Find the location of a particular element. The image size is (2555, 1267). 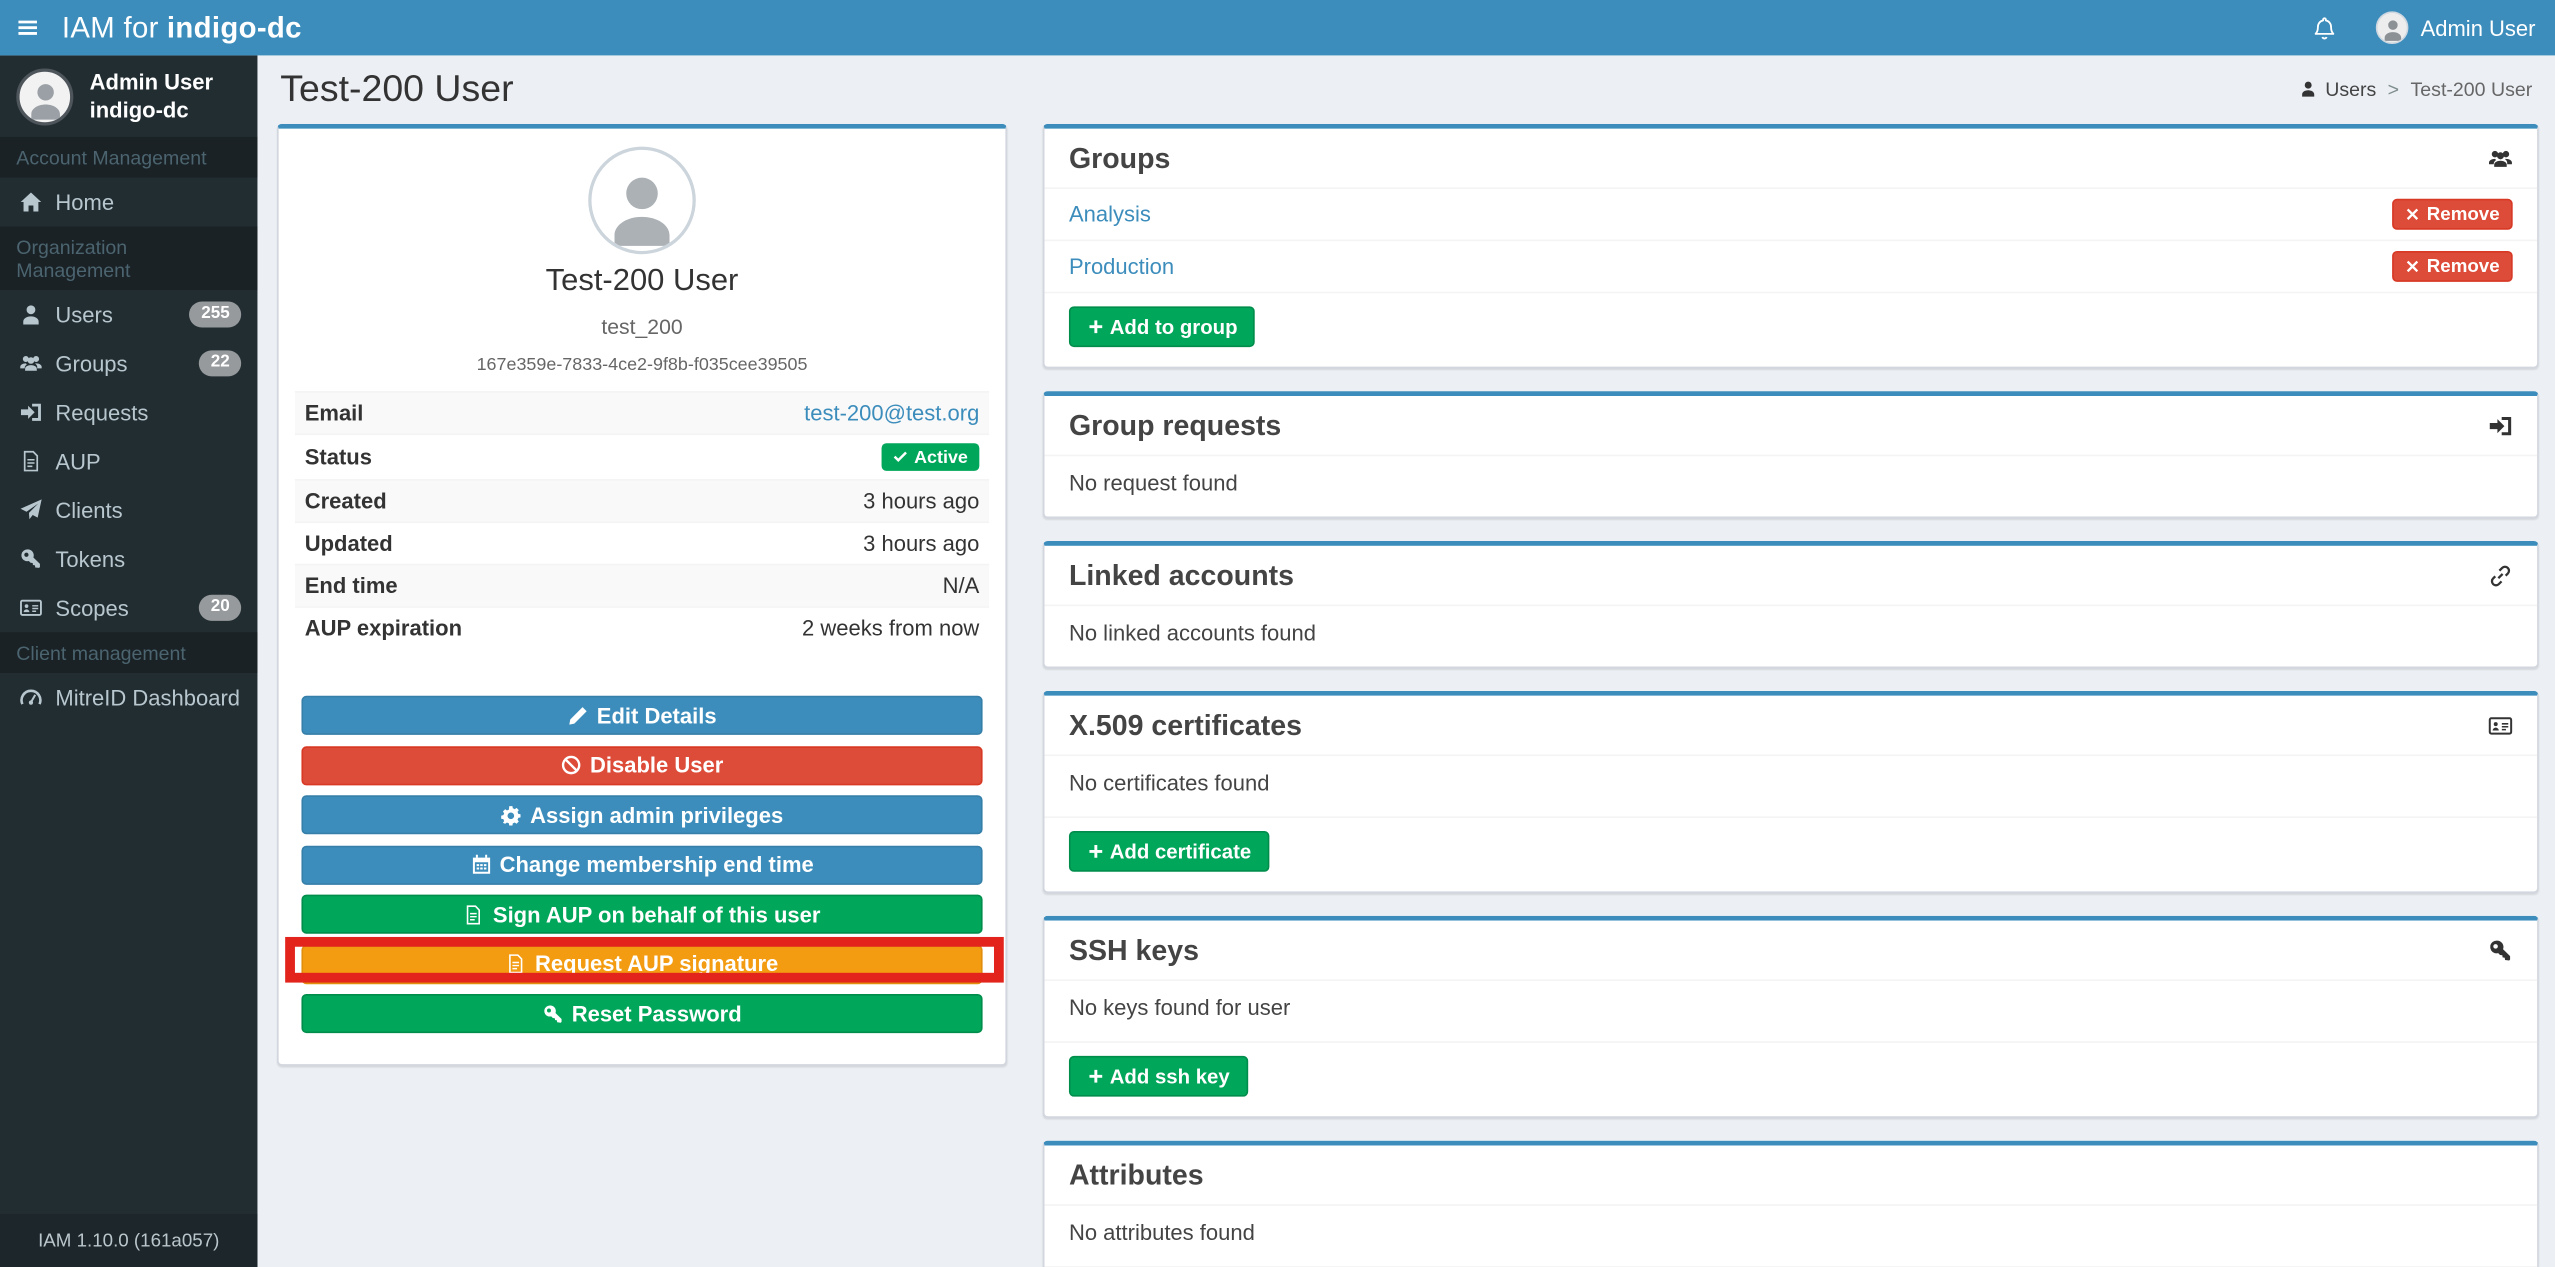

bell-icon is located at coordinates (2325, 27).